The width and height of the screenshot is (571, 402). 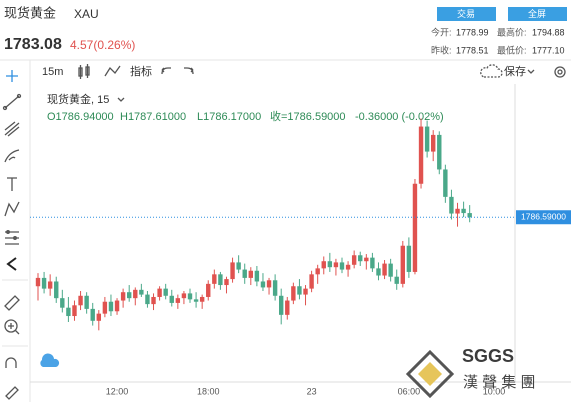 I want to click on interval-button: 15m, so click(x=52, y=72).